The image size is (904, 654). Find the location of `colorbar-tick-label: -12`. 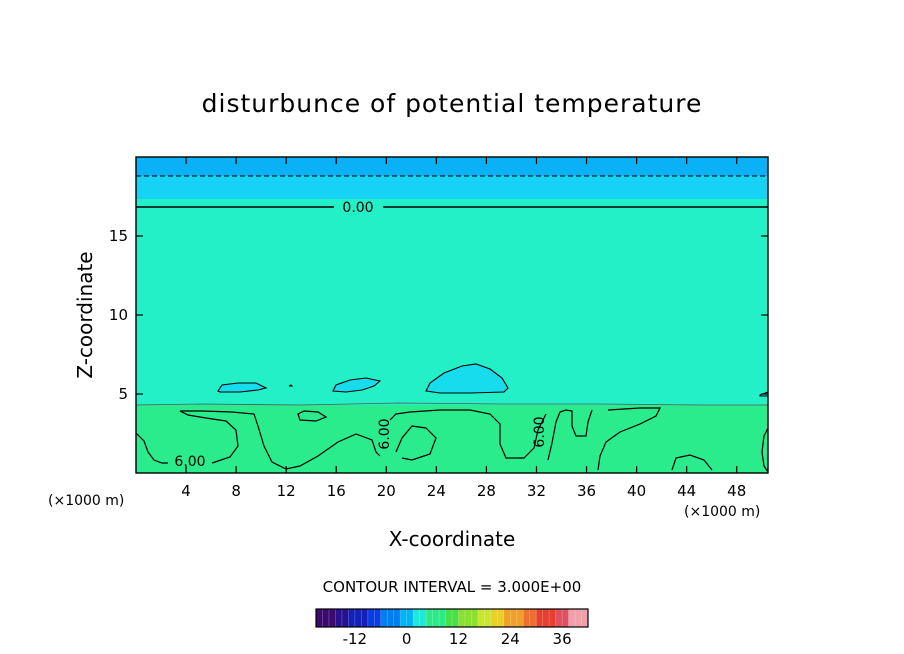

colorbar-tick-label: -12 is located at coordinates (355, 639).